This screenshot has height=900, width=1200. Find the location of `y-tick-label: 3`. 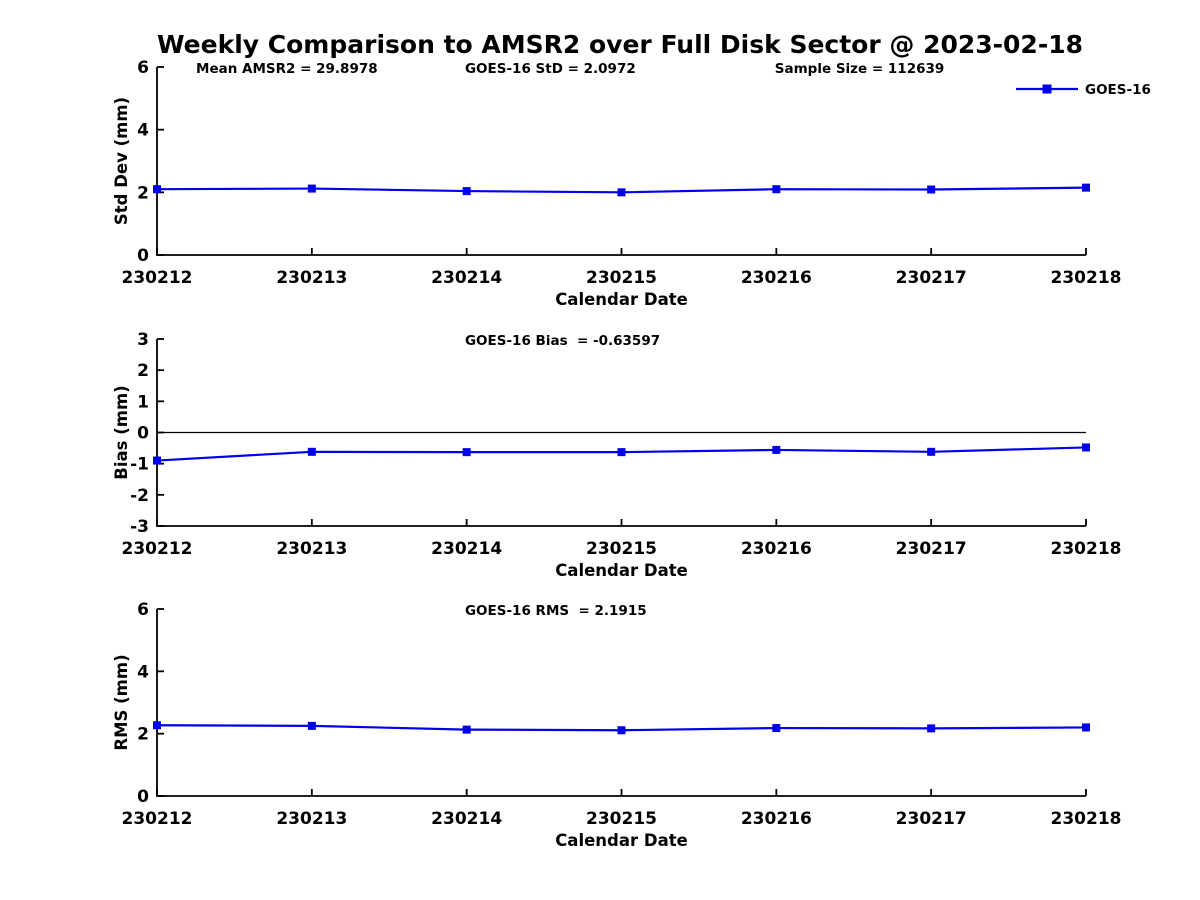

y-tick-label: 3 is located at coordinates (143, 340).